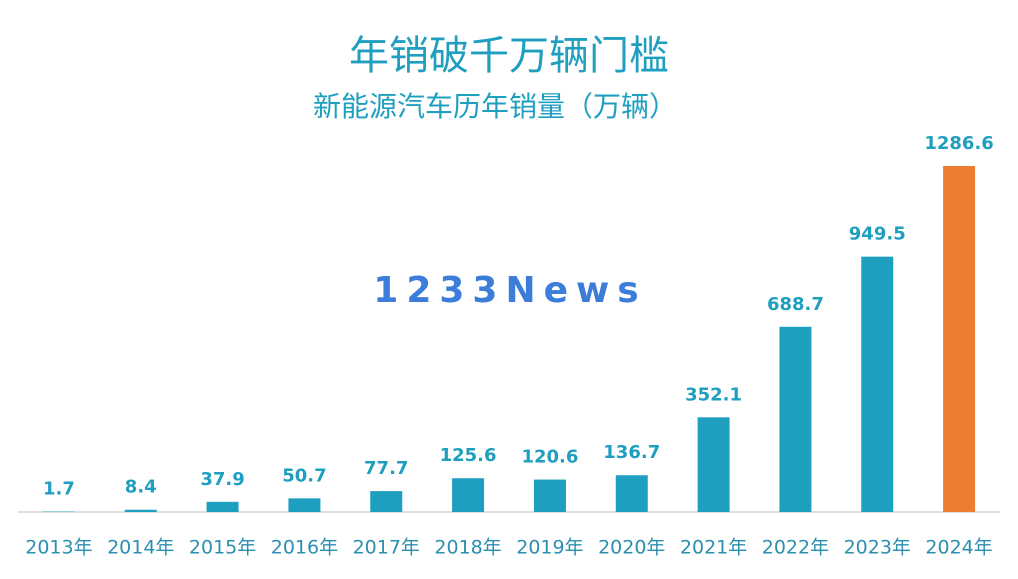 The height and width of the screenshot is (579, 1018). Describe the element at coordinates (713, 548) in the screenshot. I see `x-tick-label: 2021年` at that location.